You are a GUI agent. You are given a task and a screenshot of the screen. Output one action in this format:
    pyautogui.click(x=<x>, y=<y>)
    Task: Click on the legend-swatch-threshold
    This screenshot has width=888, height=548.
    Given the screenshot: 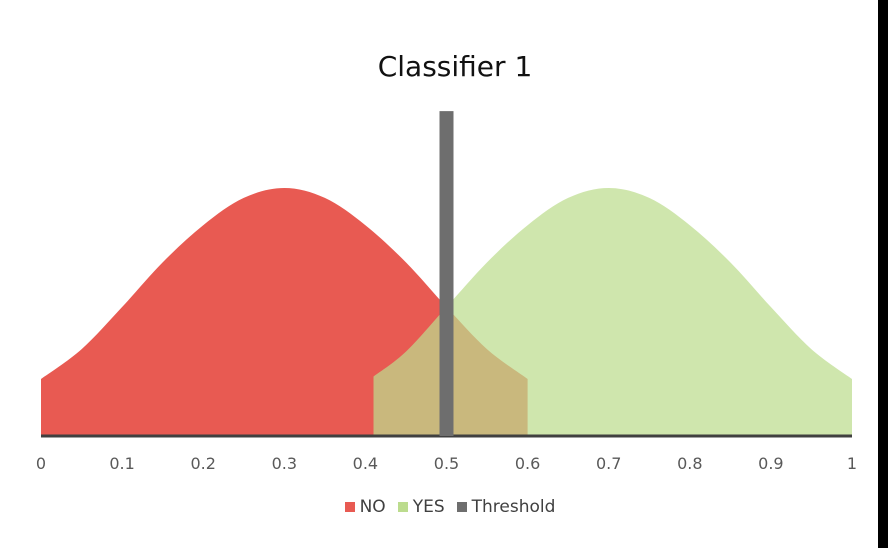 What is the action you would take?
    pyautogui.click(x=461, y=507)
    